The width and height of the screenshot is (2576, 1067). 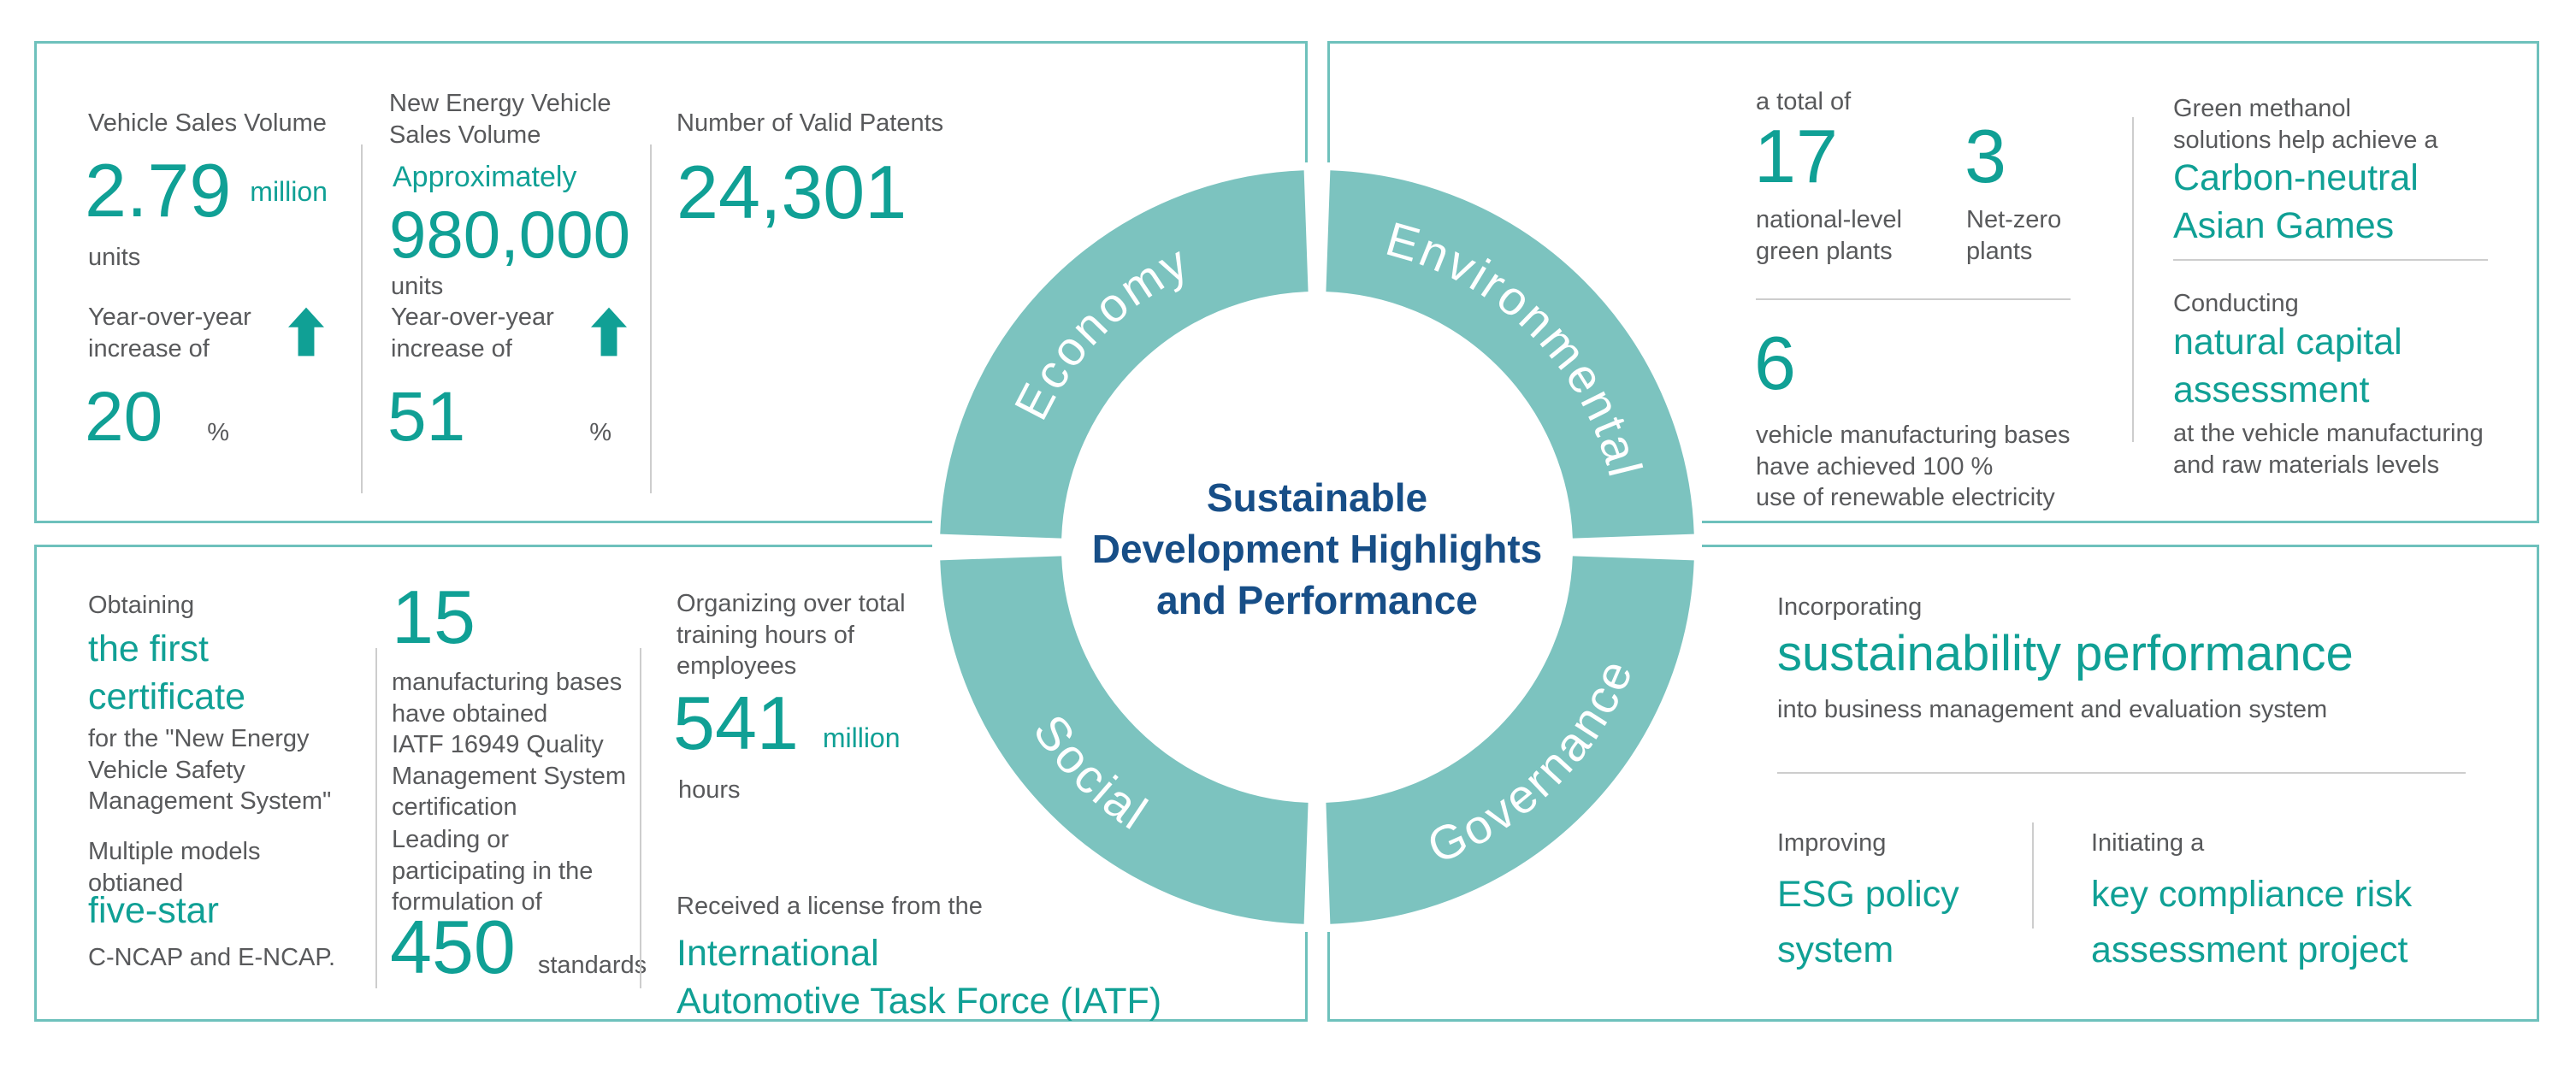 I want to click on env-intro: a total of, so click(x=1804, y=101).